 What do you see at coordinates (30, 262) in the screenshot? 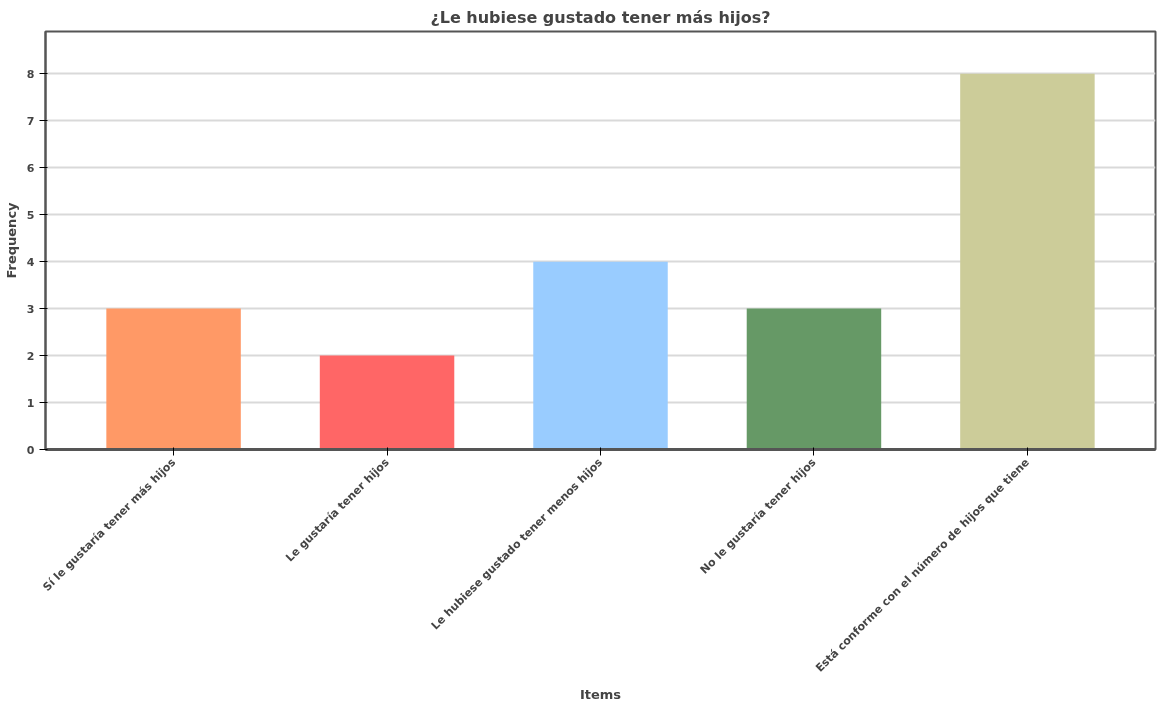
I see `y-tick-label: 4` at bounding box center [30, 262].